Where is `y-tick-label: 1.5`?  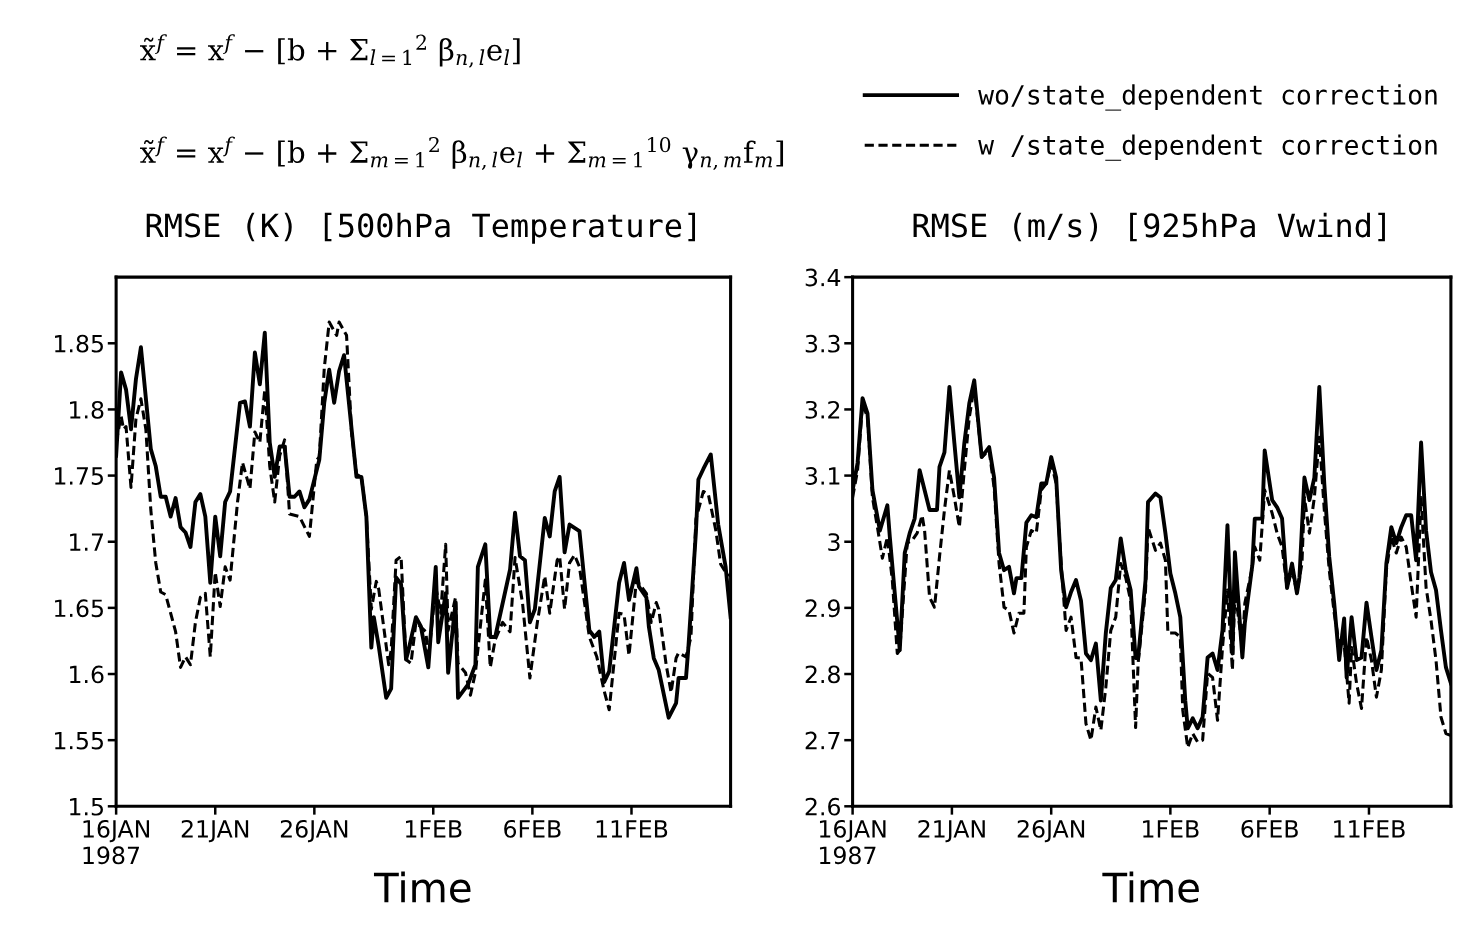
y-tick-label: 1.5 is located at coordinates (86, 807).